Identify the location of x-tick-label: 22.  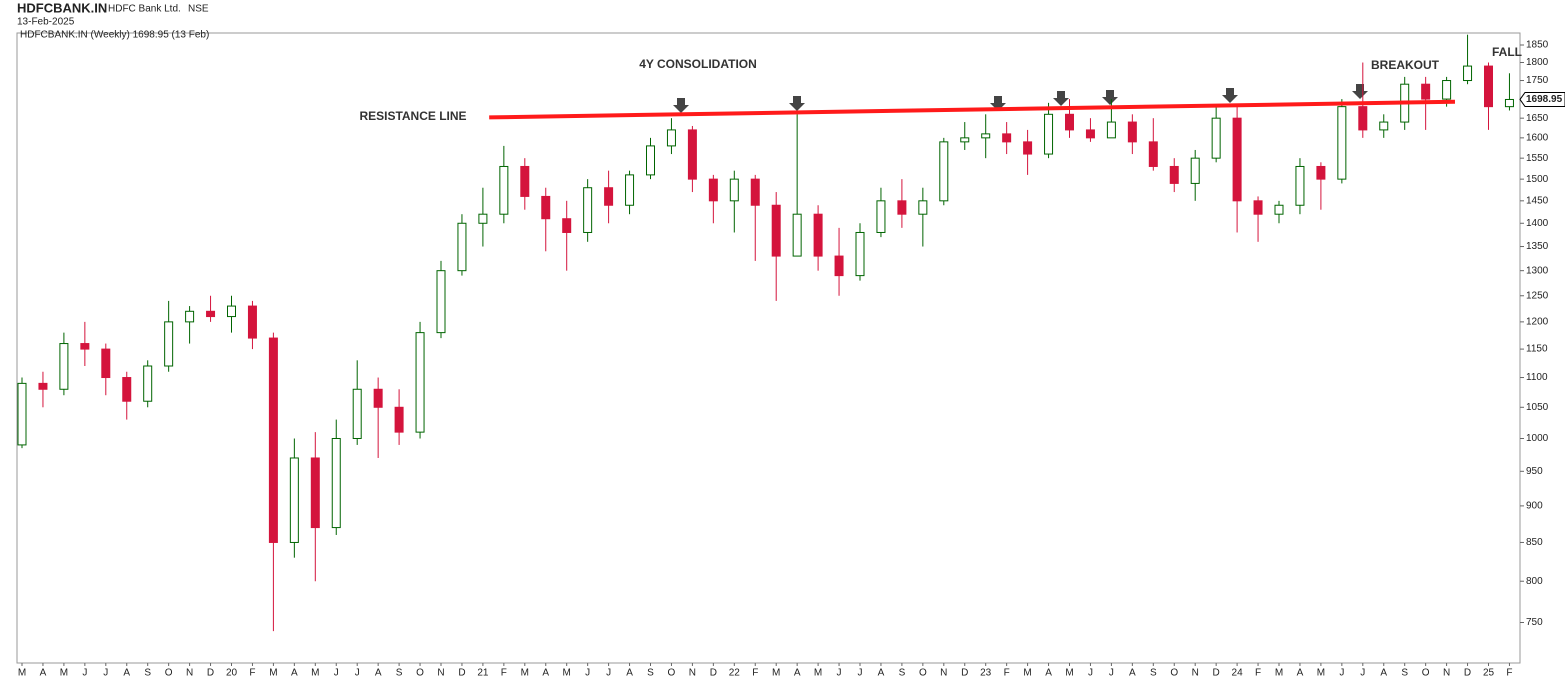
(735, 673).